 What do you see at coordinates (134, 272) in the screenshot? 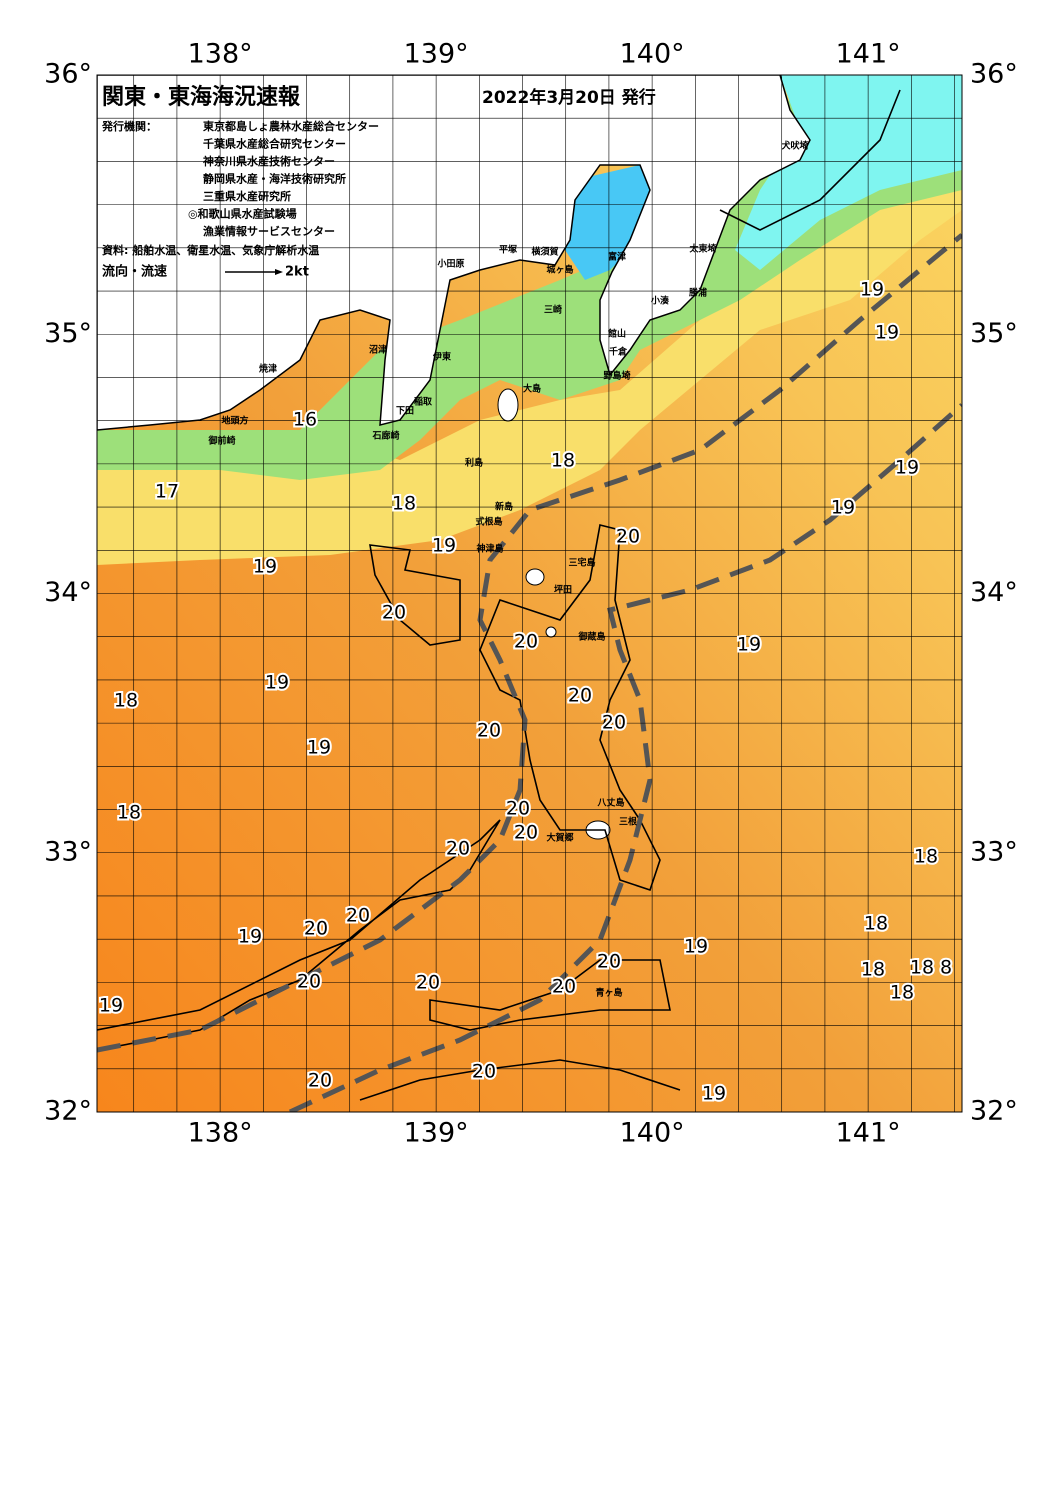
I see `legend-label: 流向・流速` at bounding box center [134, 272].